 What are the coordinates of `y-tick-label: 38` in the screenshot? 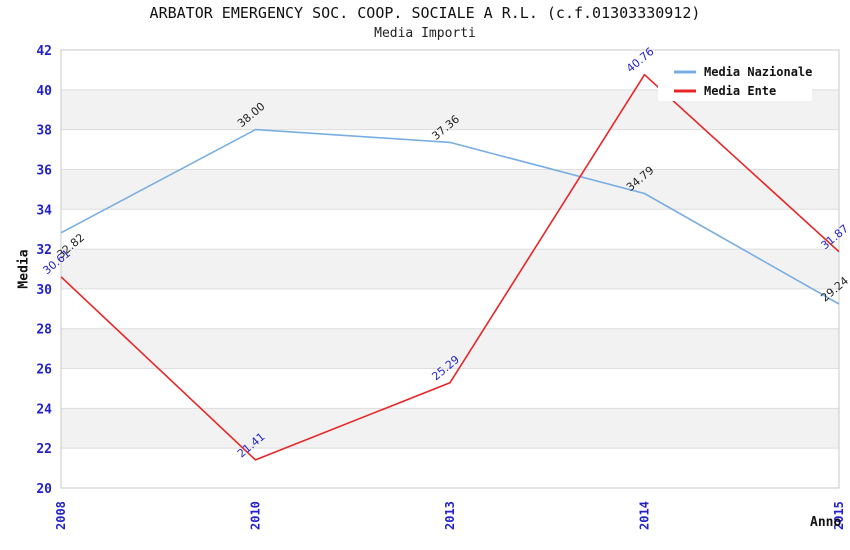 It's located at (44, 131).